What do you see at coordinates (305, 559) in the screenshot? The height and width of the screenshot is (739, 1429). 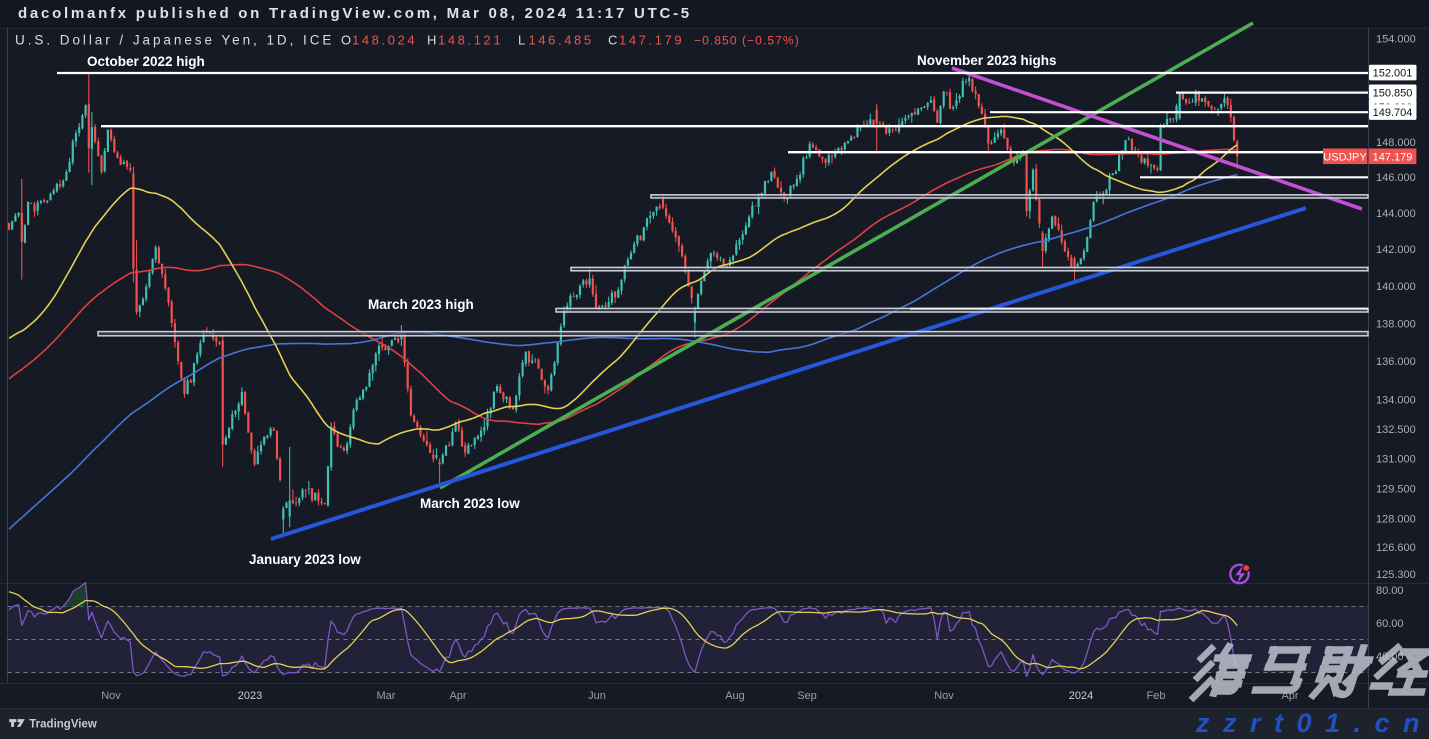 I see `svg-text: January 2023 low` at bounding box center [305, 559].